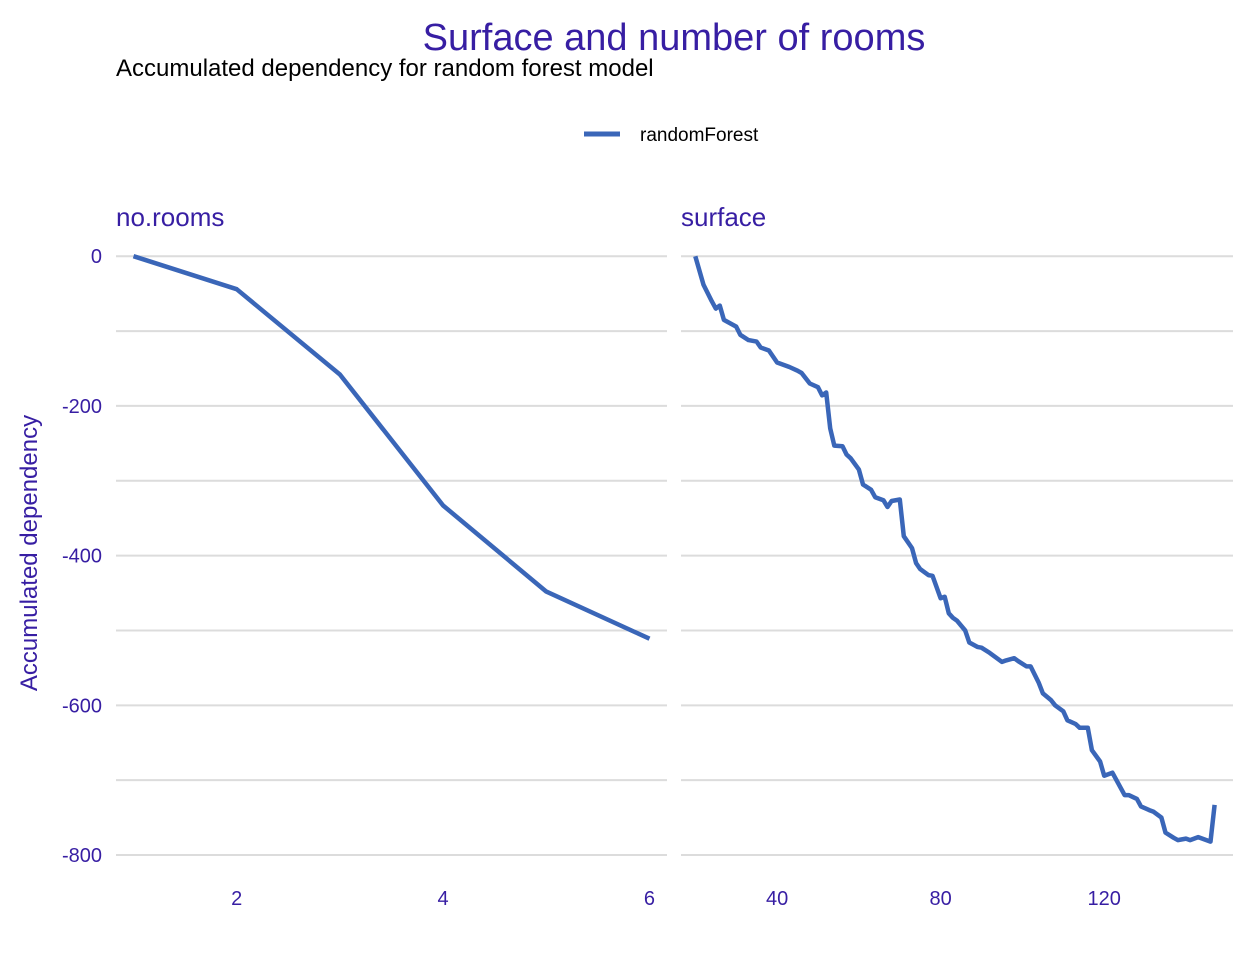 Image resolution: width=1248 pixels, height=960 pixels. What do you see at coordinates (941, 899) in the screenshot?
I see `x-tick-label: 80` at bounding box center [941, 899].